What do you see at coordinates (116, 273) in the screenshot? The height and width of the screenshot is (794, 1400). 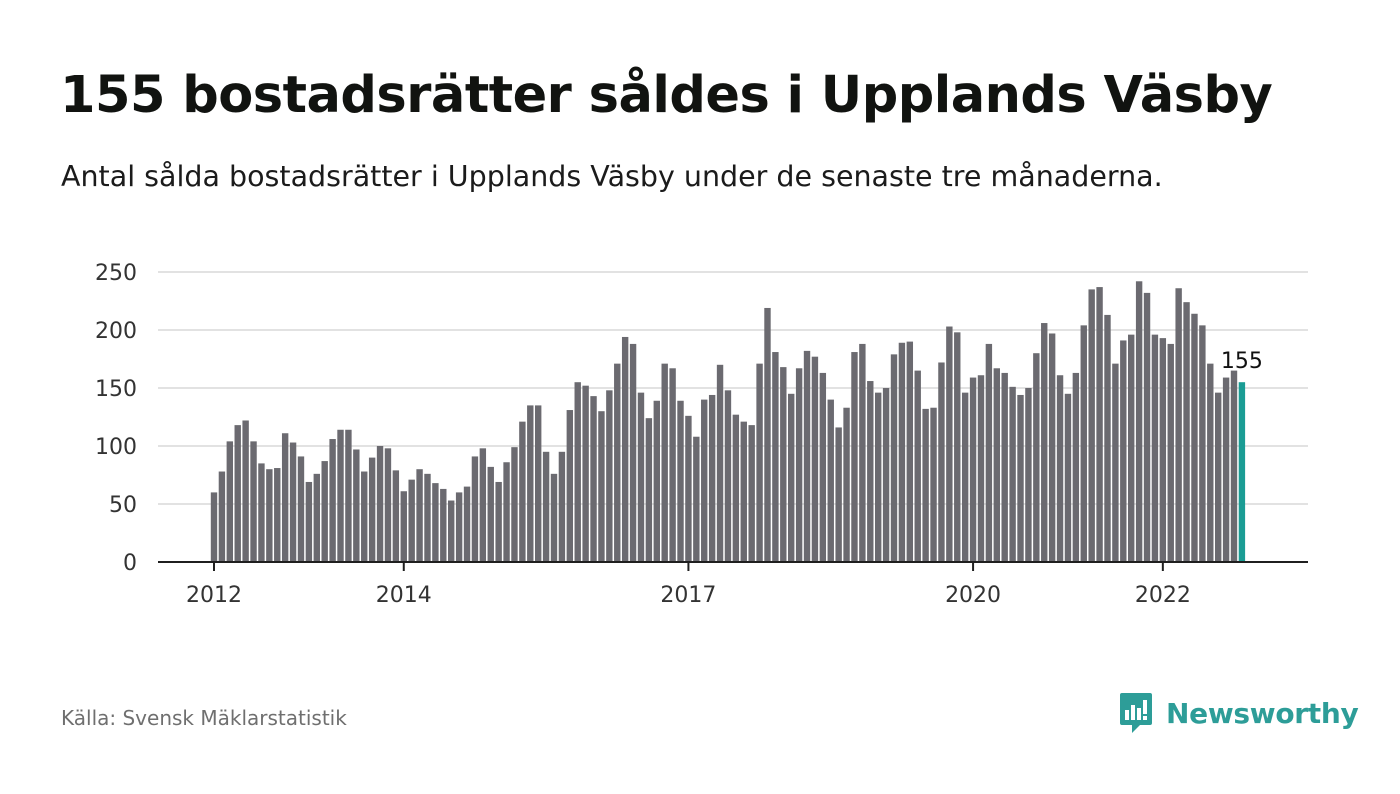 I see `y-tick-label: 250` at bounding box center [116, 273].